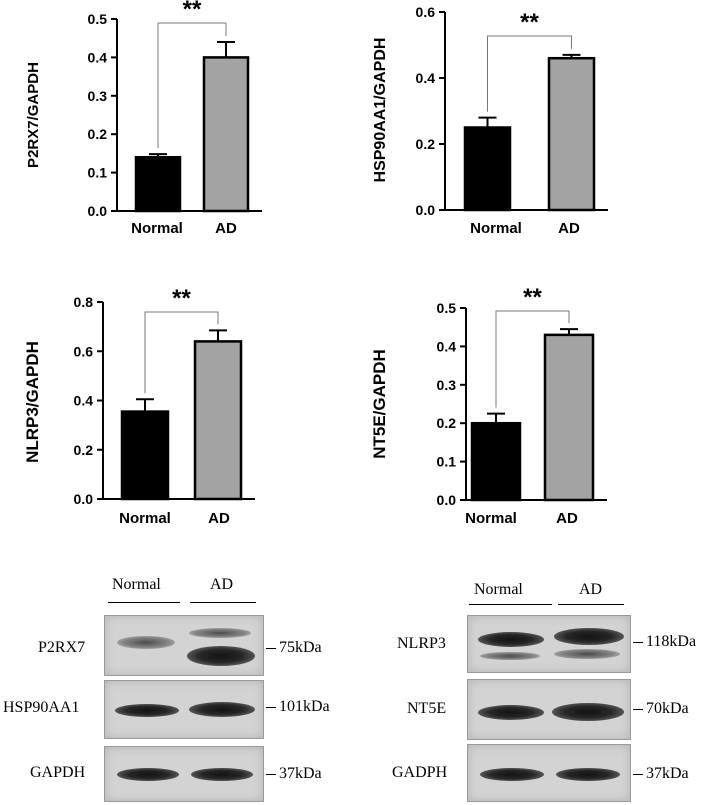 The width and height of the screenshot is (708, 805). I want to click on blot-row-label: P2RX7, so click(62, 647).